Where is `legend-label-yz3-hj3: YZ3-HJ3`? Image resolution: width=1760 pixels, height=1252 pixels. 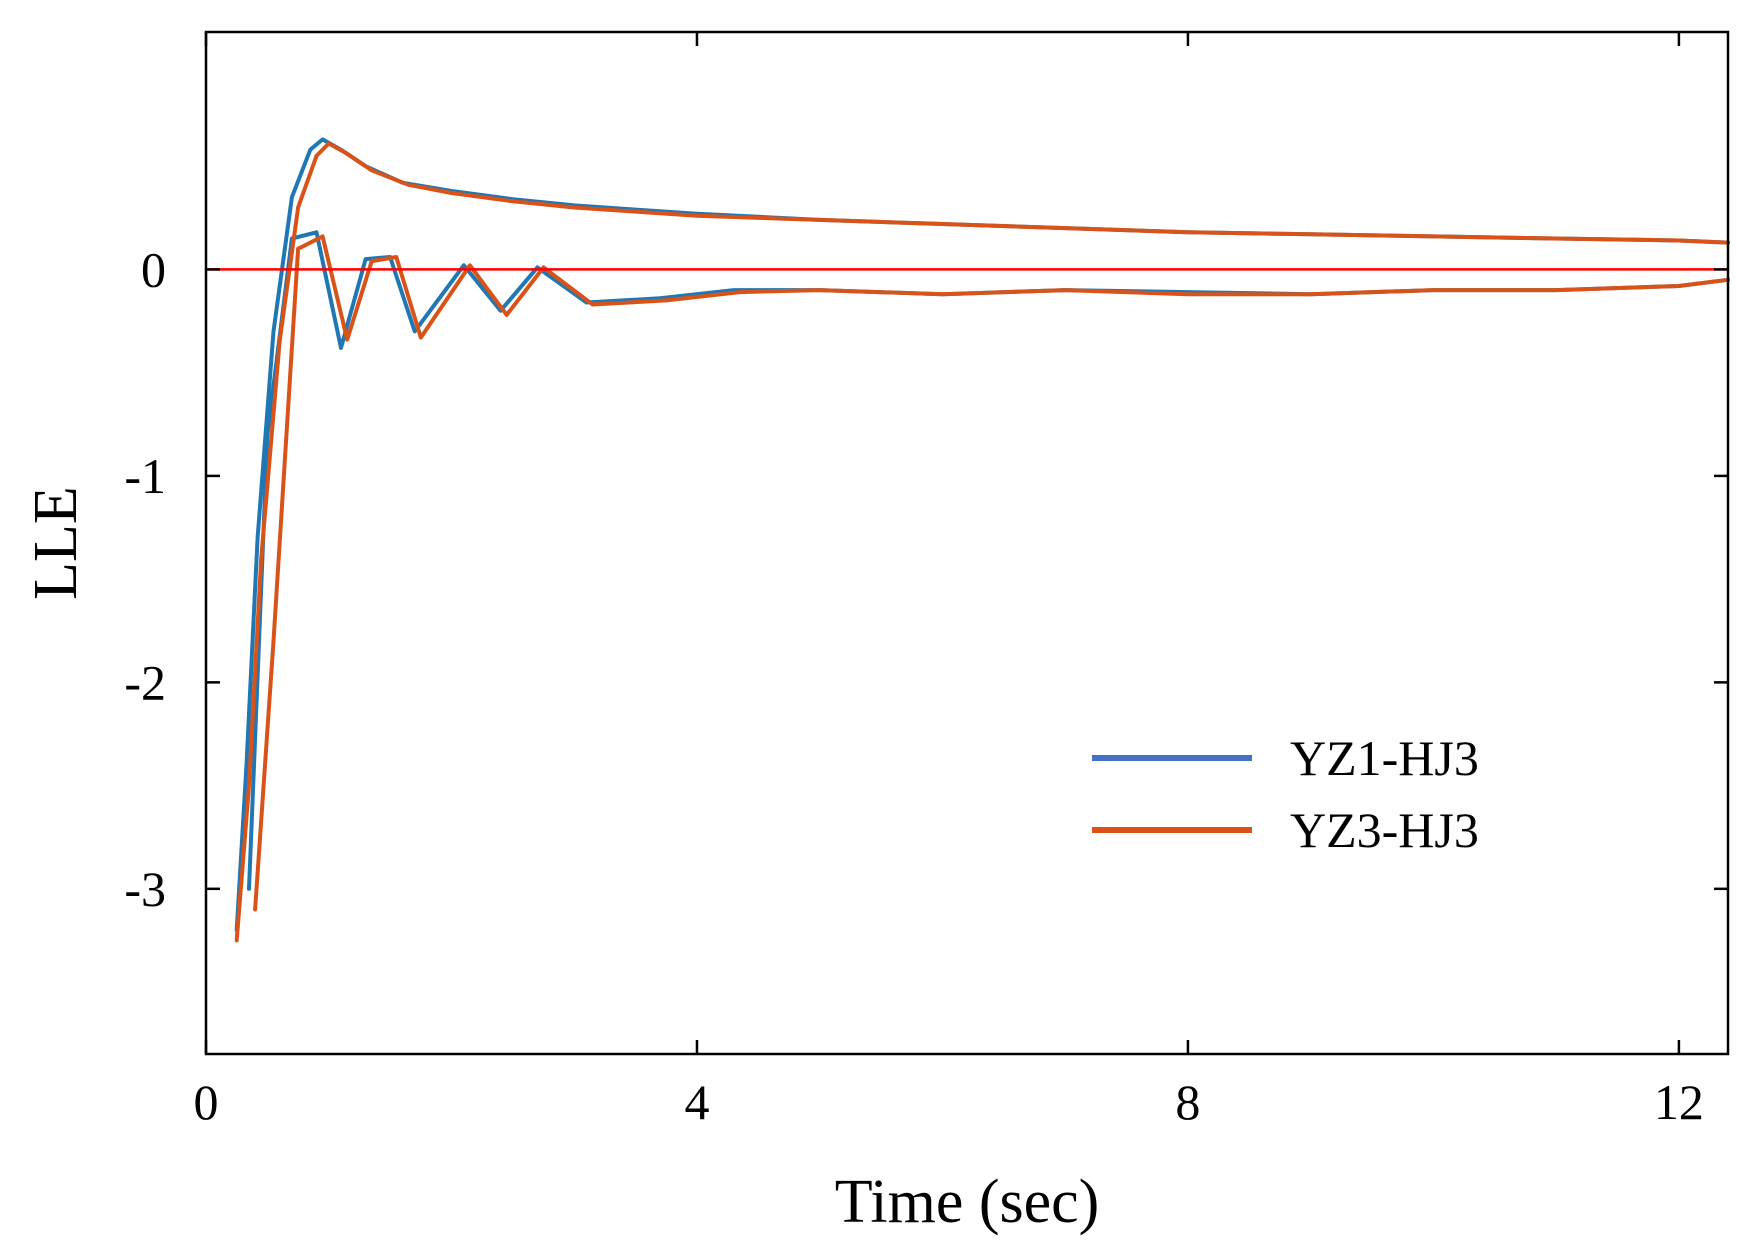 legend-label-yz3-hj3: YZ3-HJ3 is located at coordinates (1384, 830).